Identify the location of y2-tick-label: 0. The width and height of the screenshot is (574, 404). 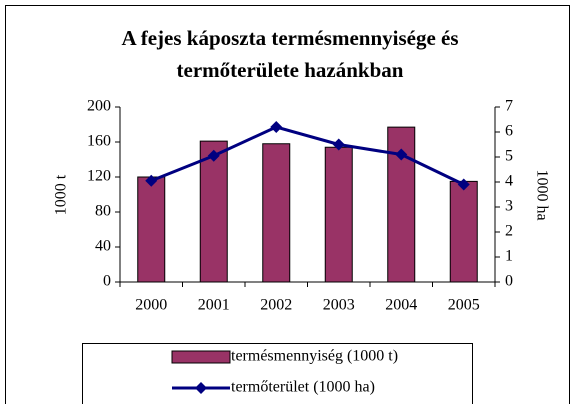
(509, 281).